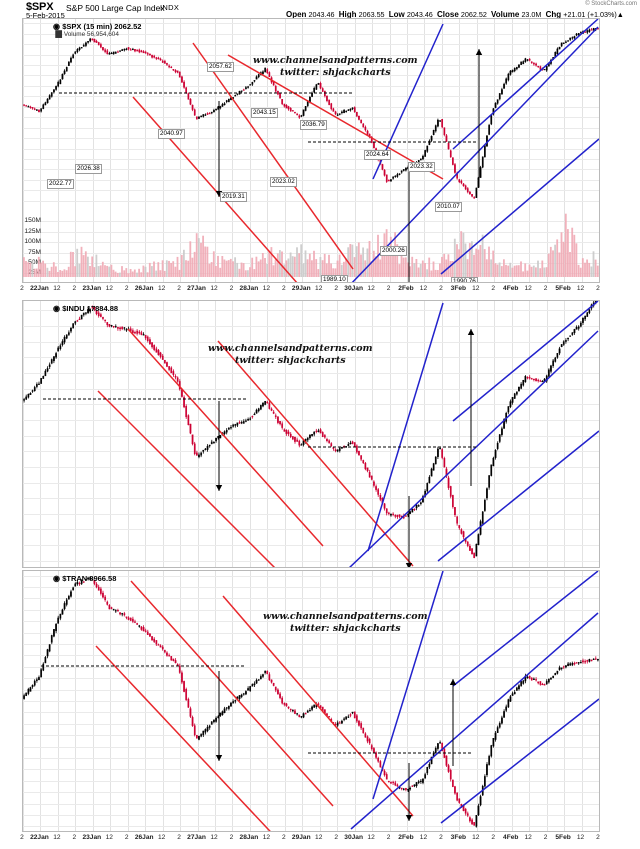  I want to click on chg-value: +21.01 (+1.03%), so click(590, 14).